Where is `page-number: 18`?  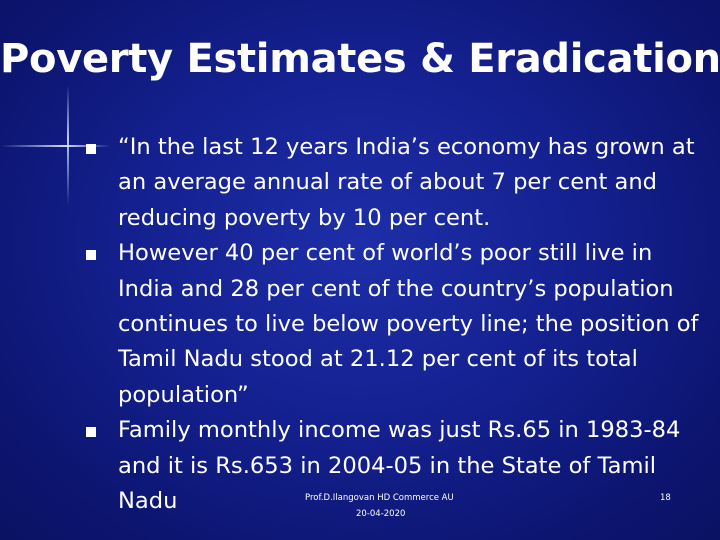 page-number: 18 is located at coordinates (665, 498).